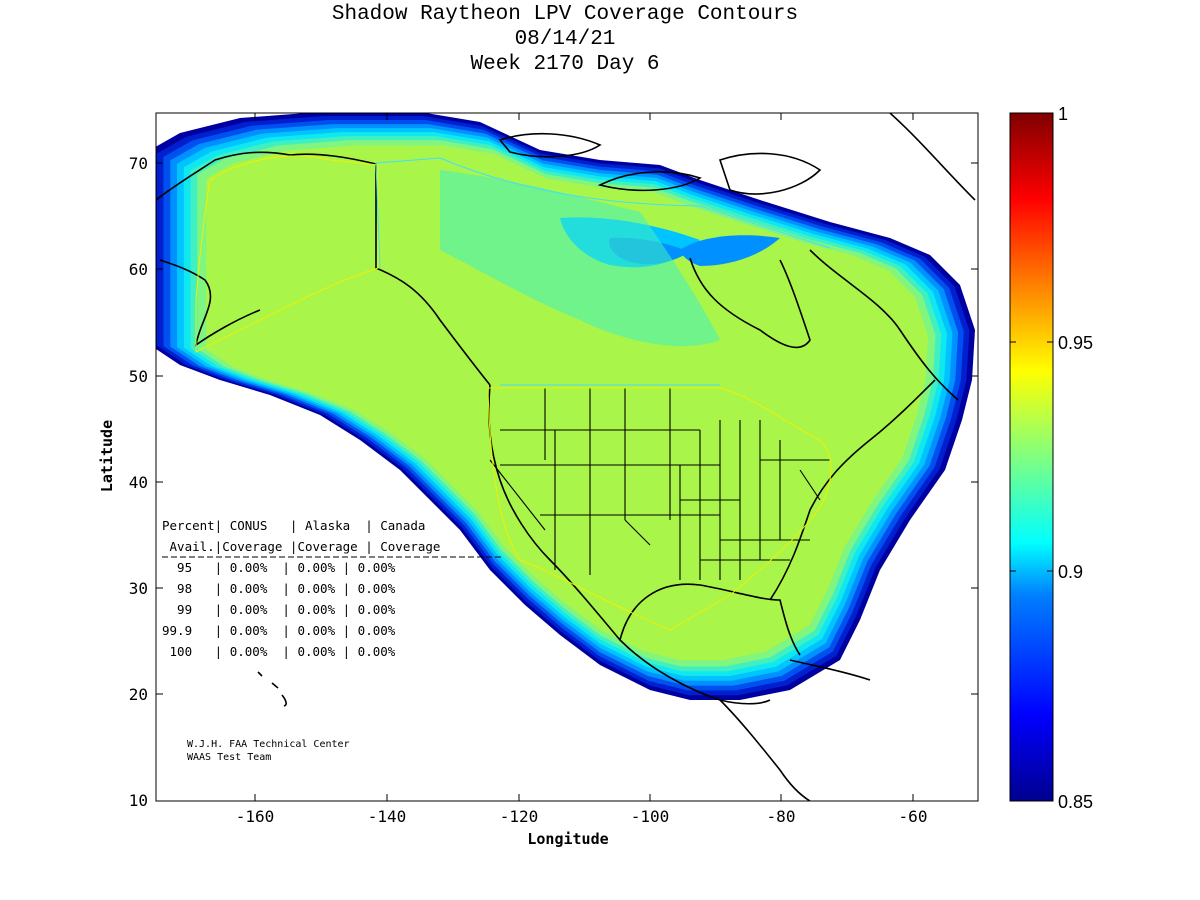 Image resolution: width=1200 pixels, height=900 pixels. I want to click on colorbar-ticks, so click(1031, 456).